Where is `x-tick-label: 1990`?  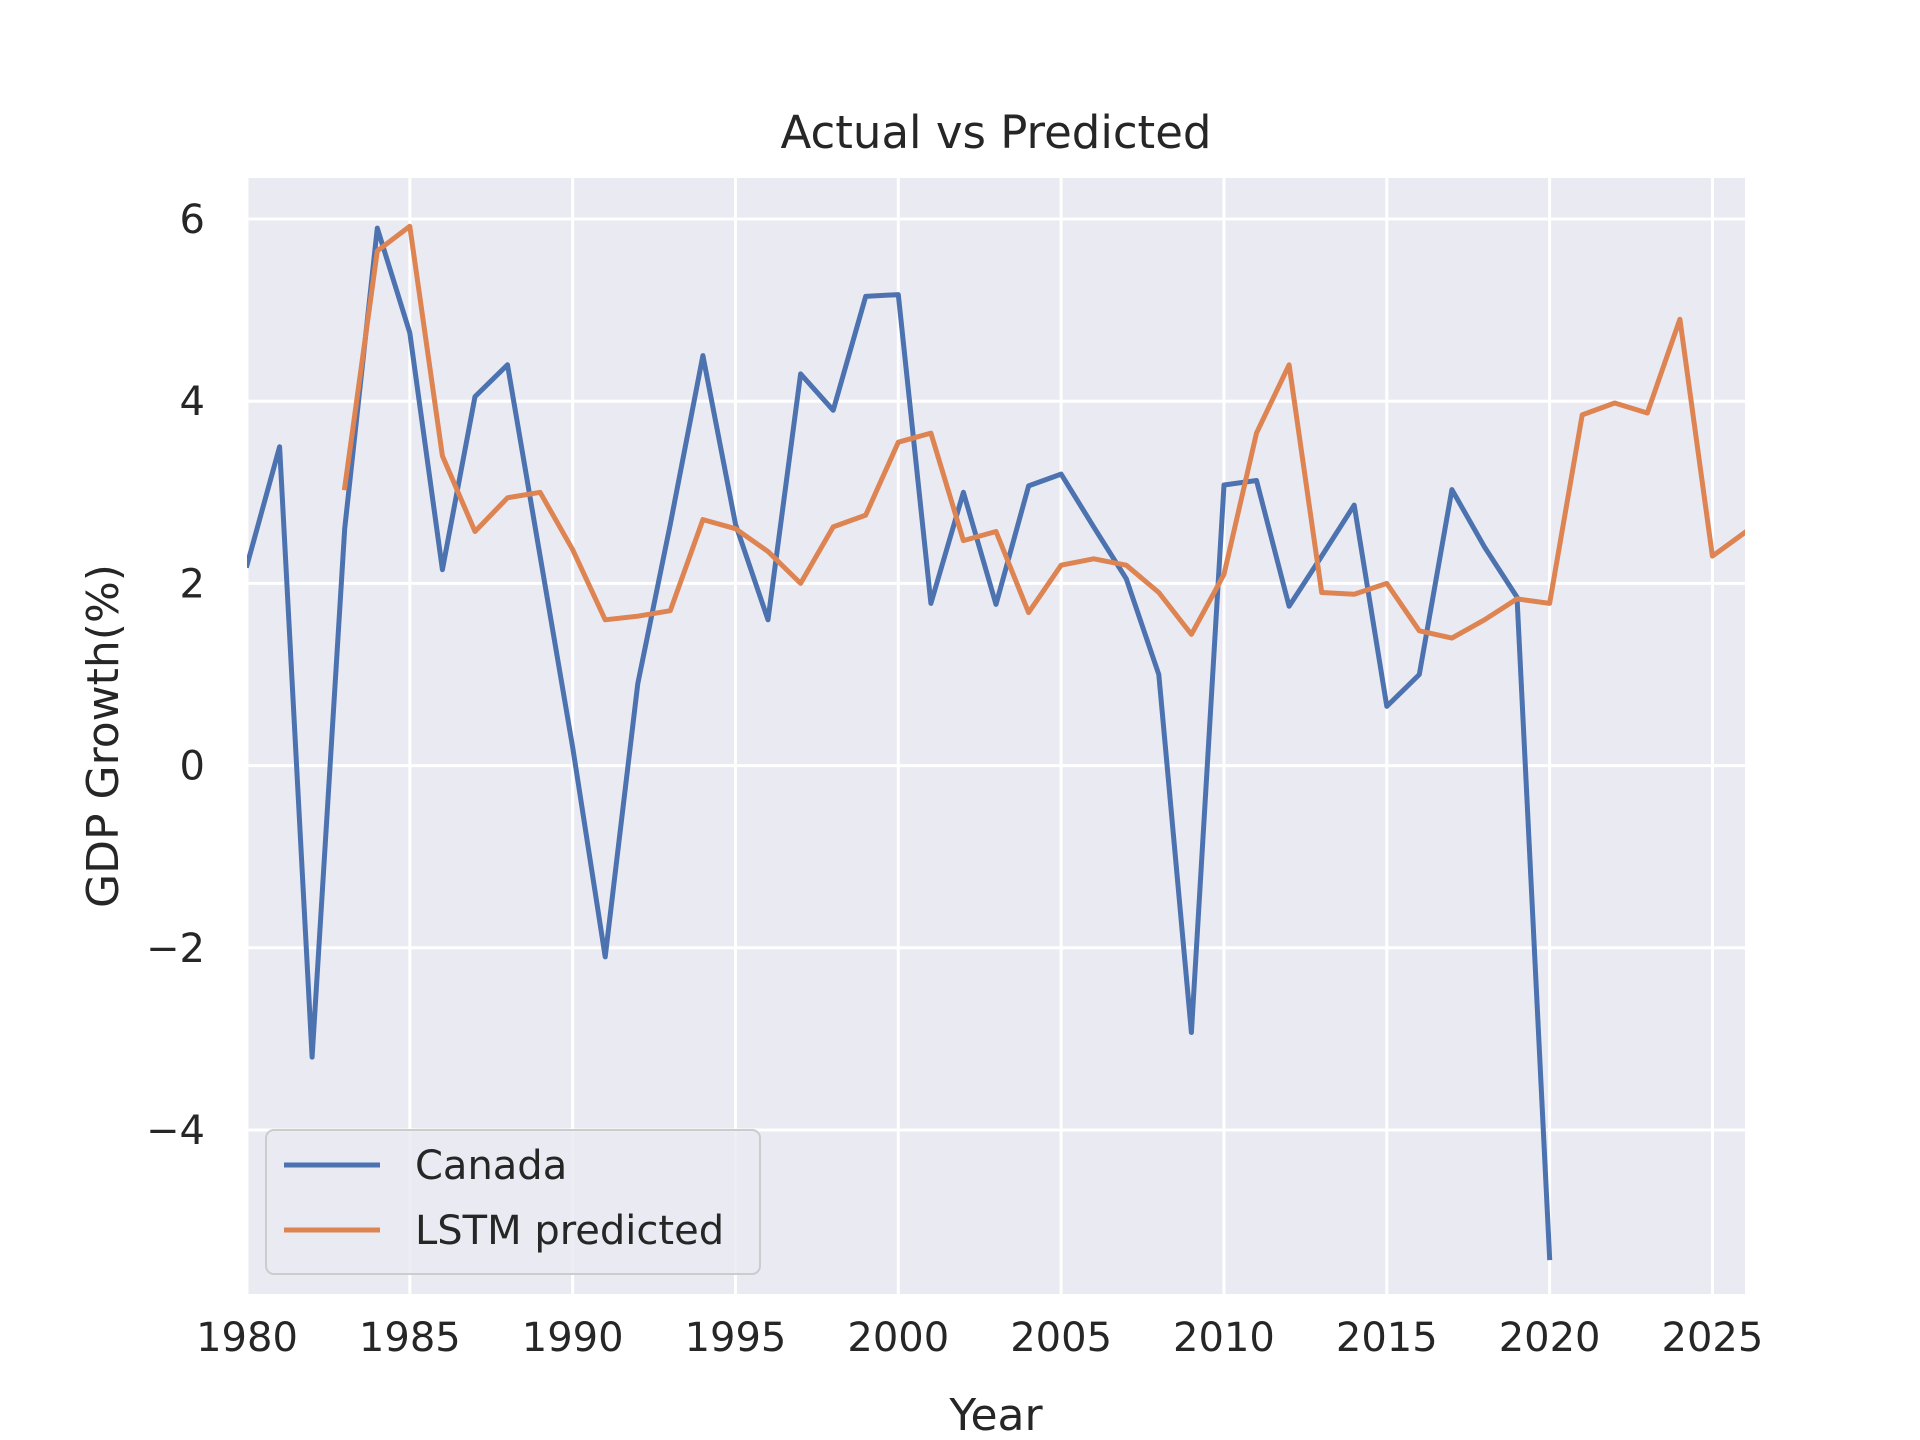
x-tick-label: 1990 is located at coordinates (573, 1338).